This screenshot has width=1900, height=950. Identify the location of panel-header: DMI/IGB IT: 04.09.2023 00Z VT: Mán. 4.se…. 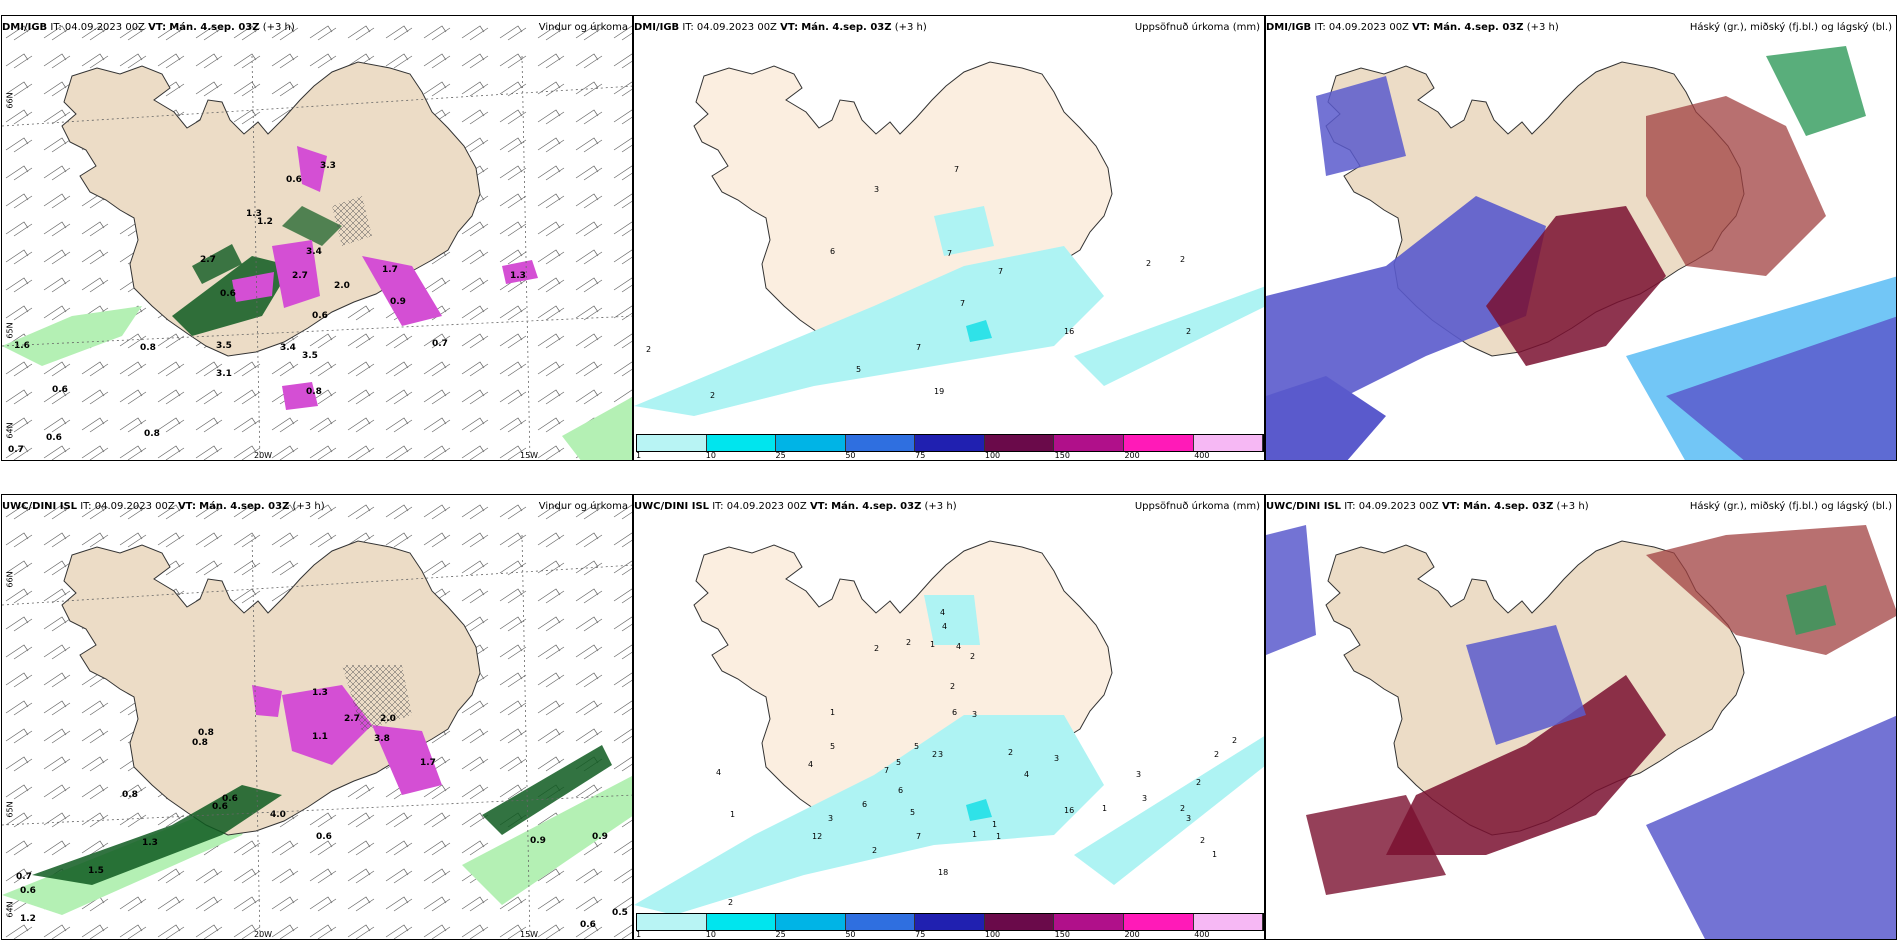
(148, 27).